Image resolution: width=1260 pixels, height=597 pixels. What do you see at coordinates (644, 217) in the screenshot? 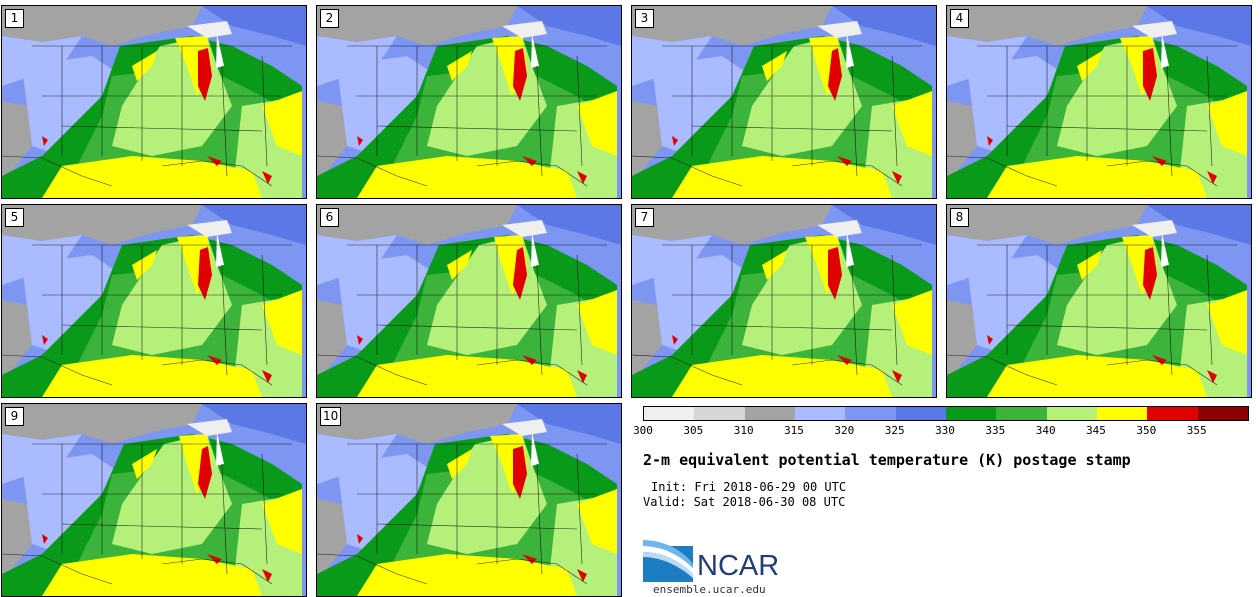
I see `member-number-label: 7` at bounding box center [644, 217].